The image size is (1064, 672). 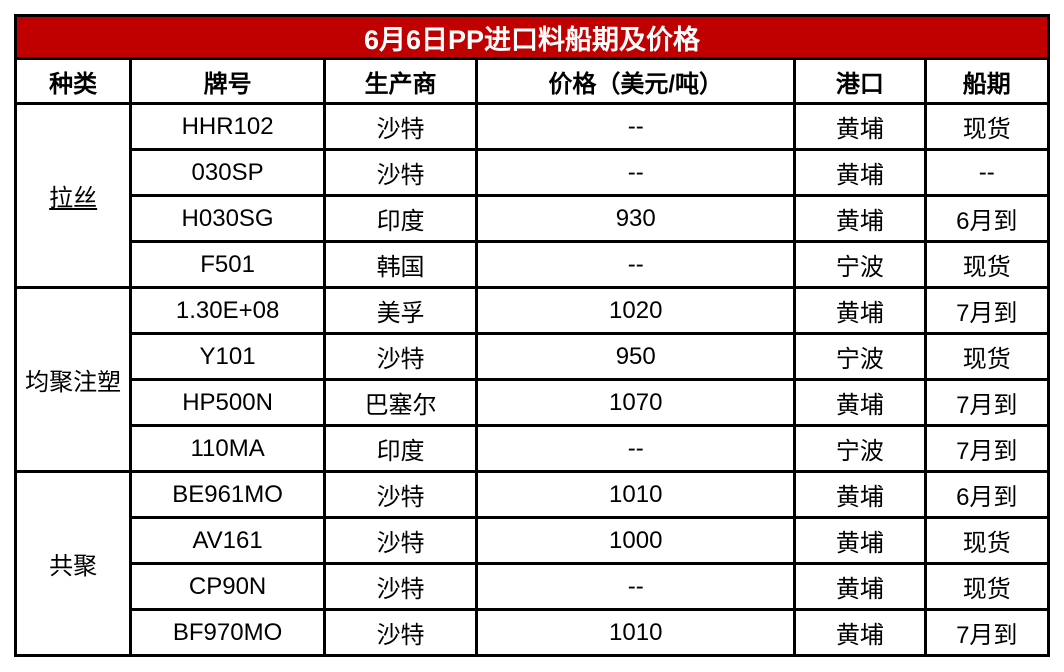 I want to click on category-cell: 均聚注塑, so click(x=73, y=379).